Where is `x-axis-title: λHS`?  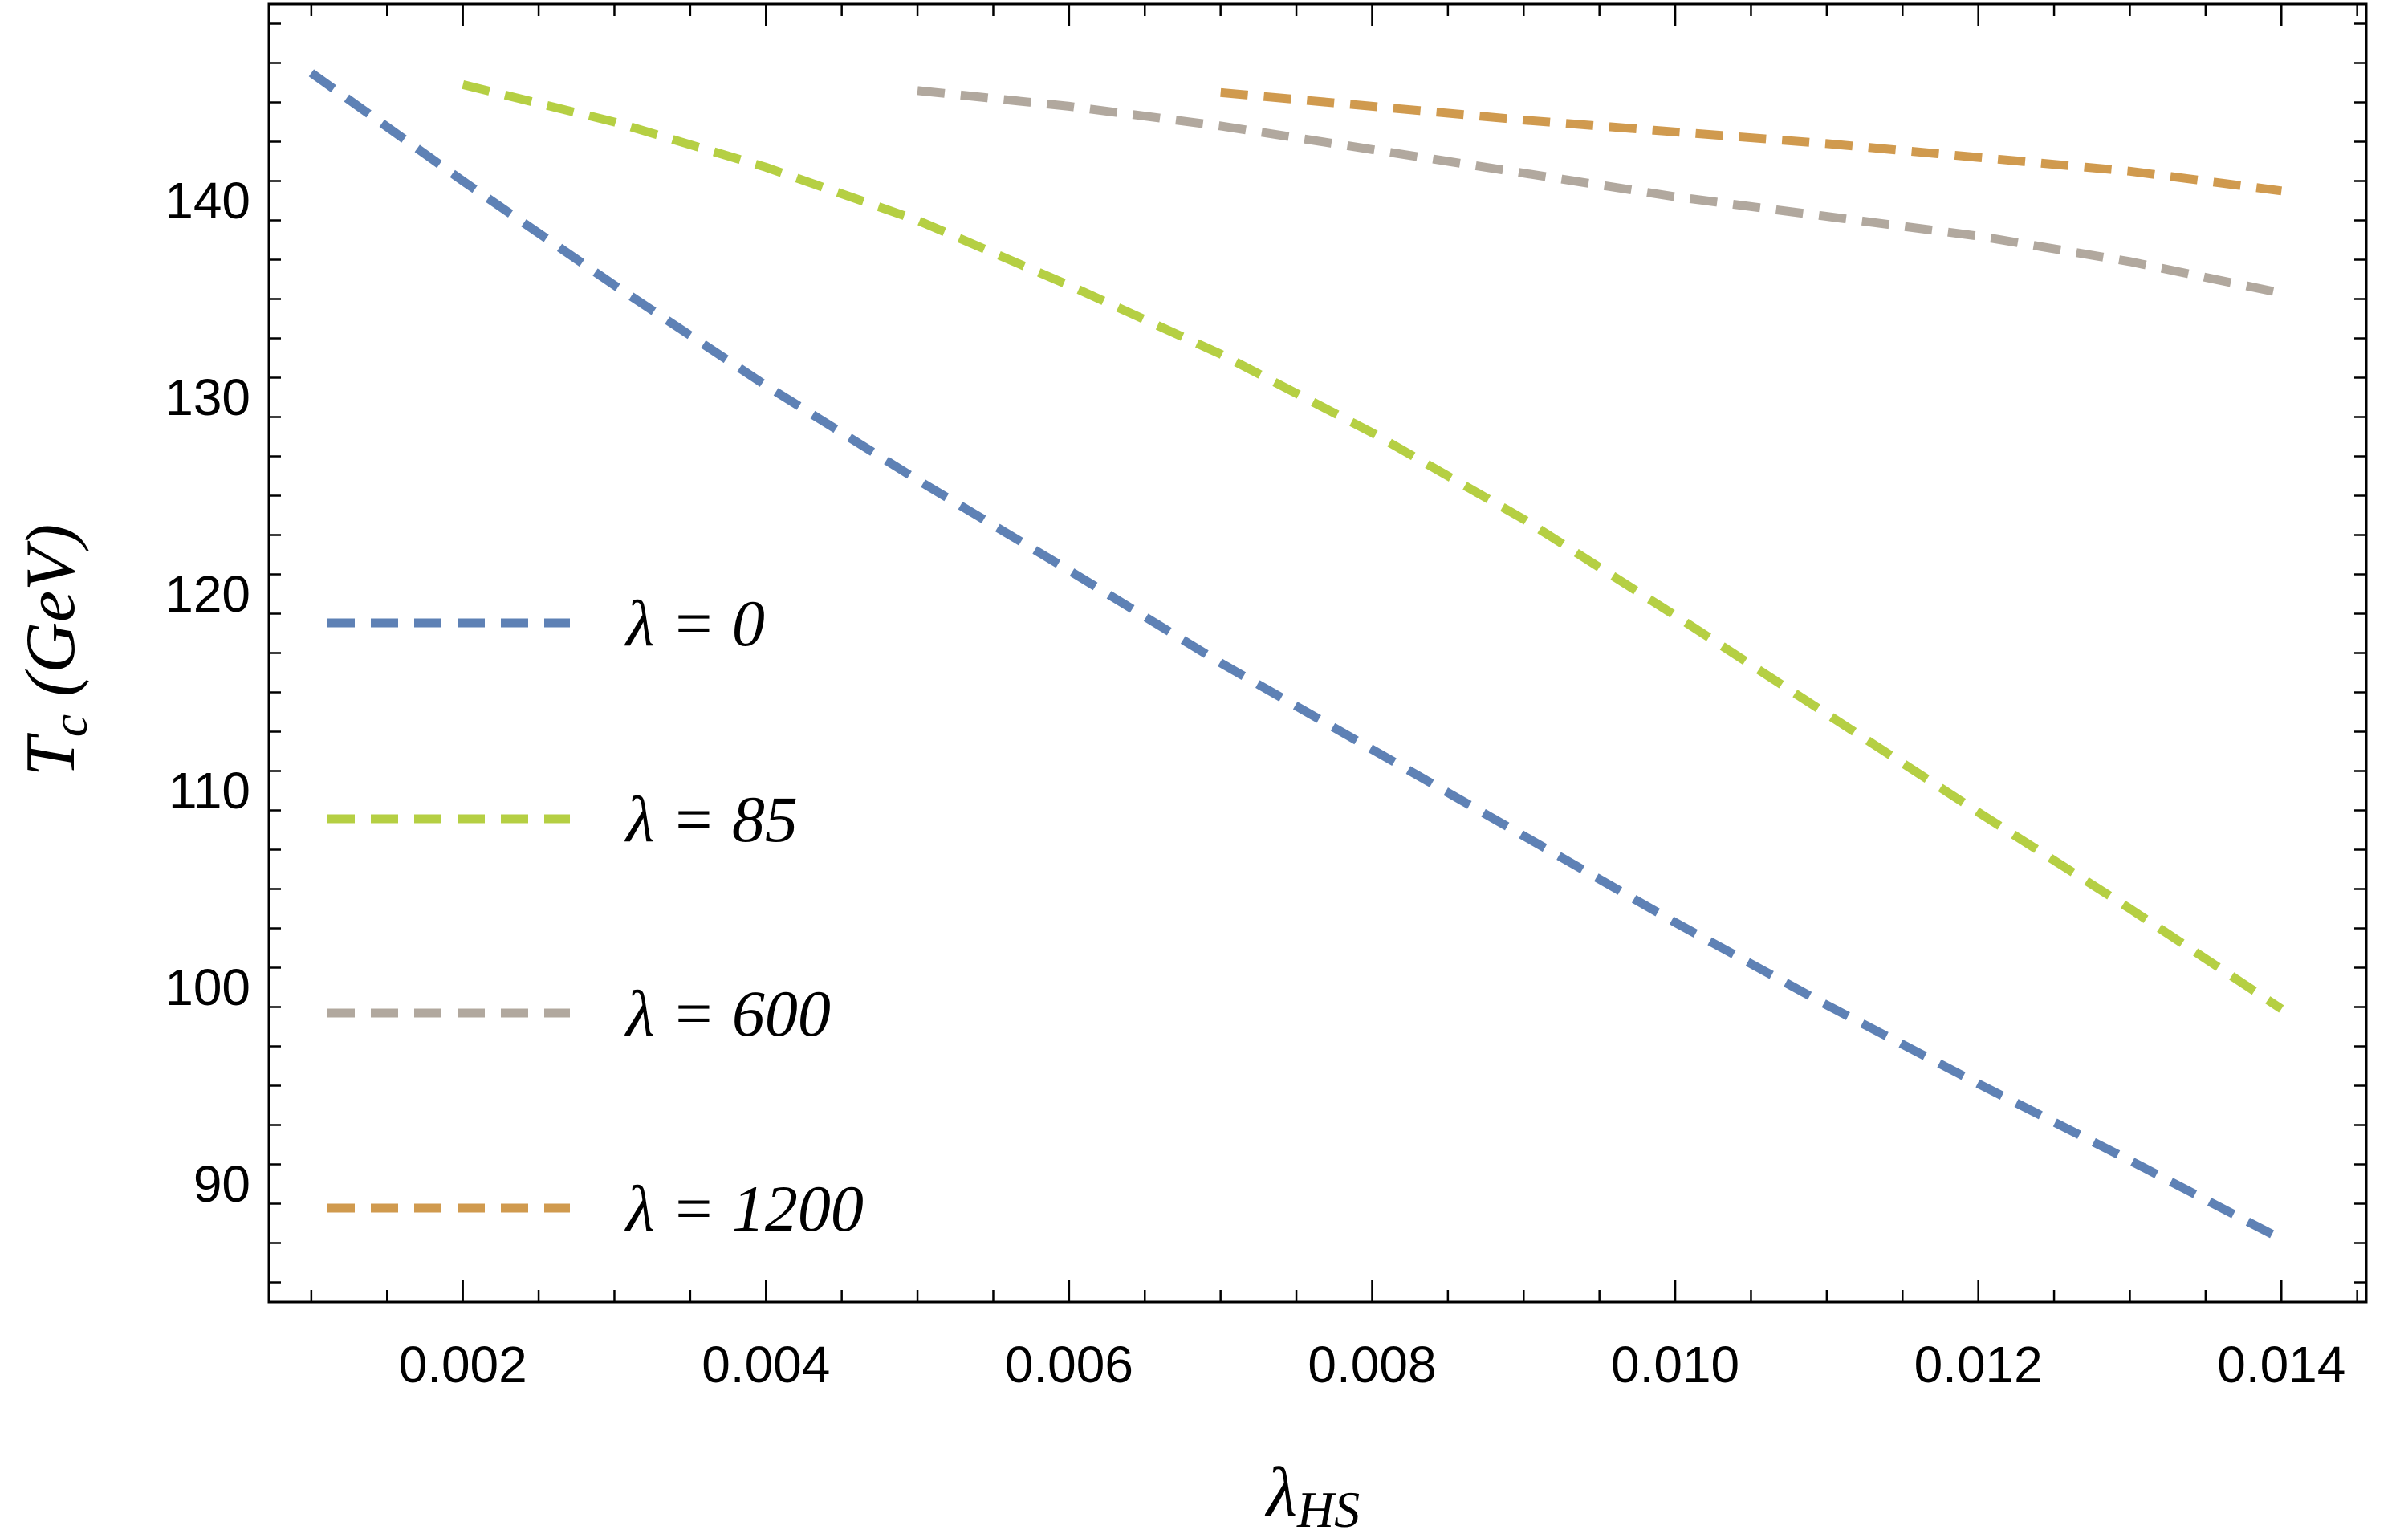 x-axis-title: λHS is located at coordinates (1312, 1496).